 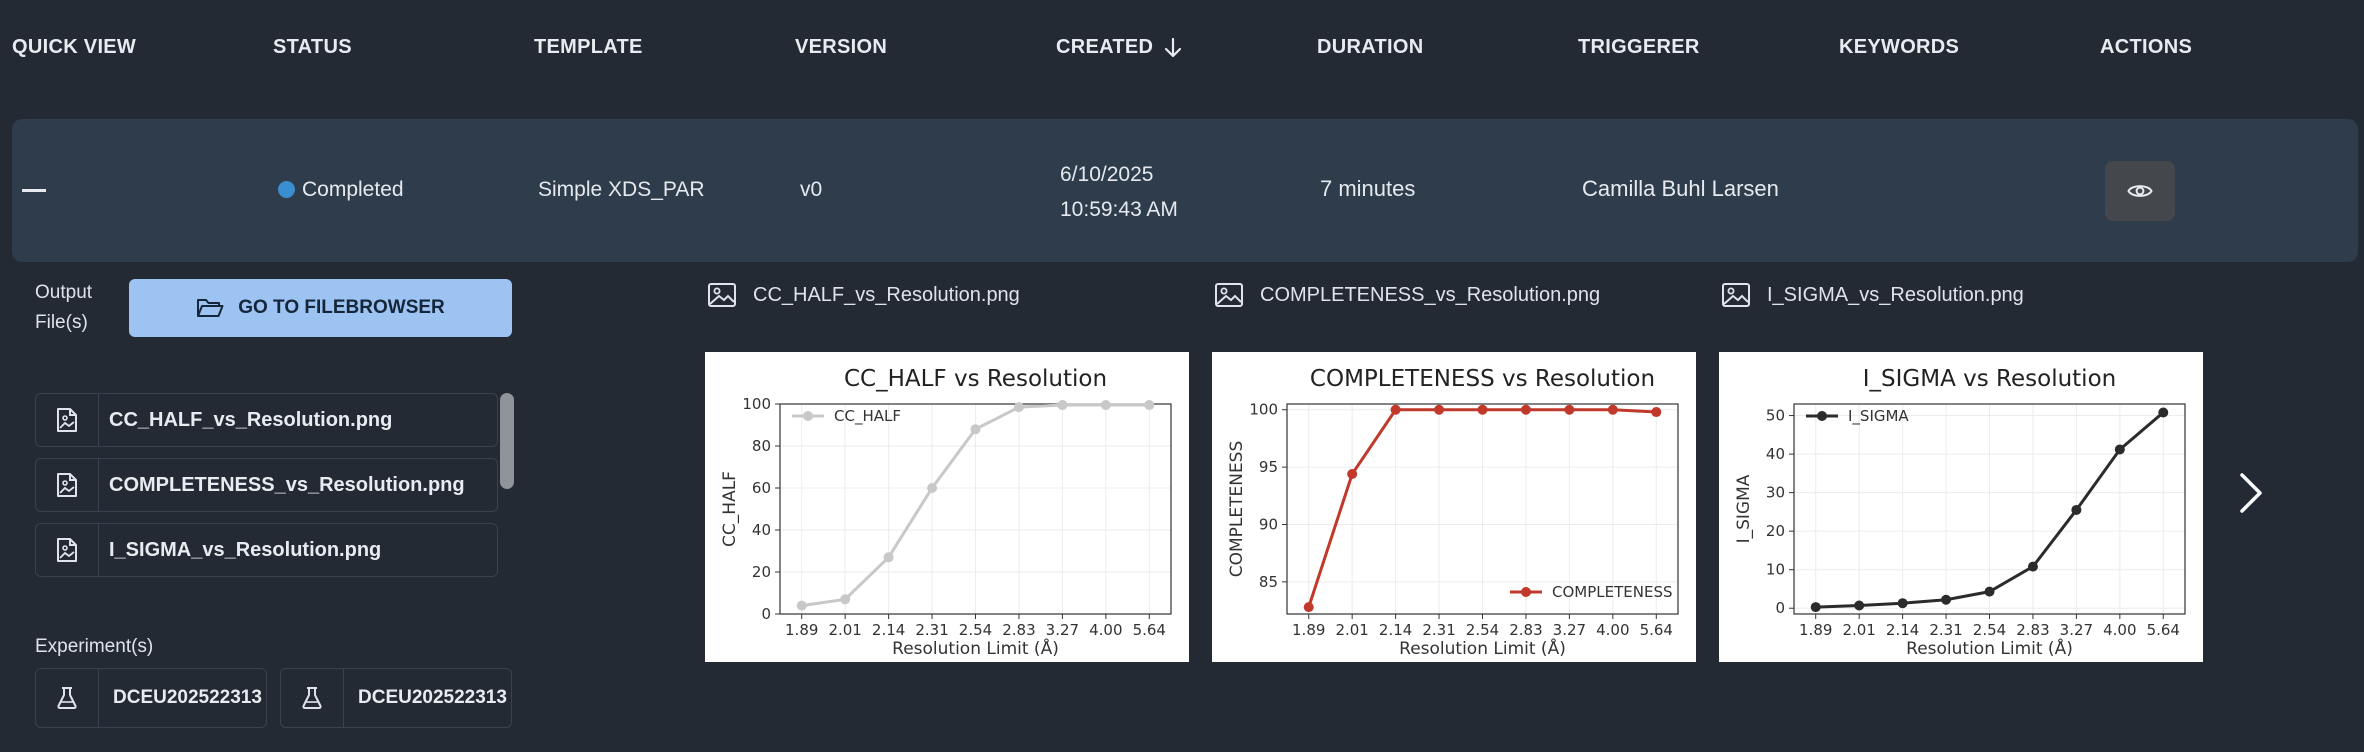 I want to click on chevron-right-icon, so click(x=2251, y=493).